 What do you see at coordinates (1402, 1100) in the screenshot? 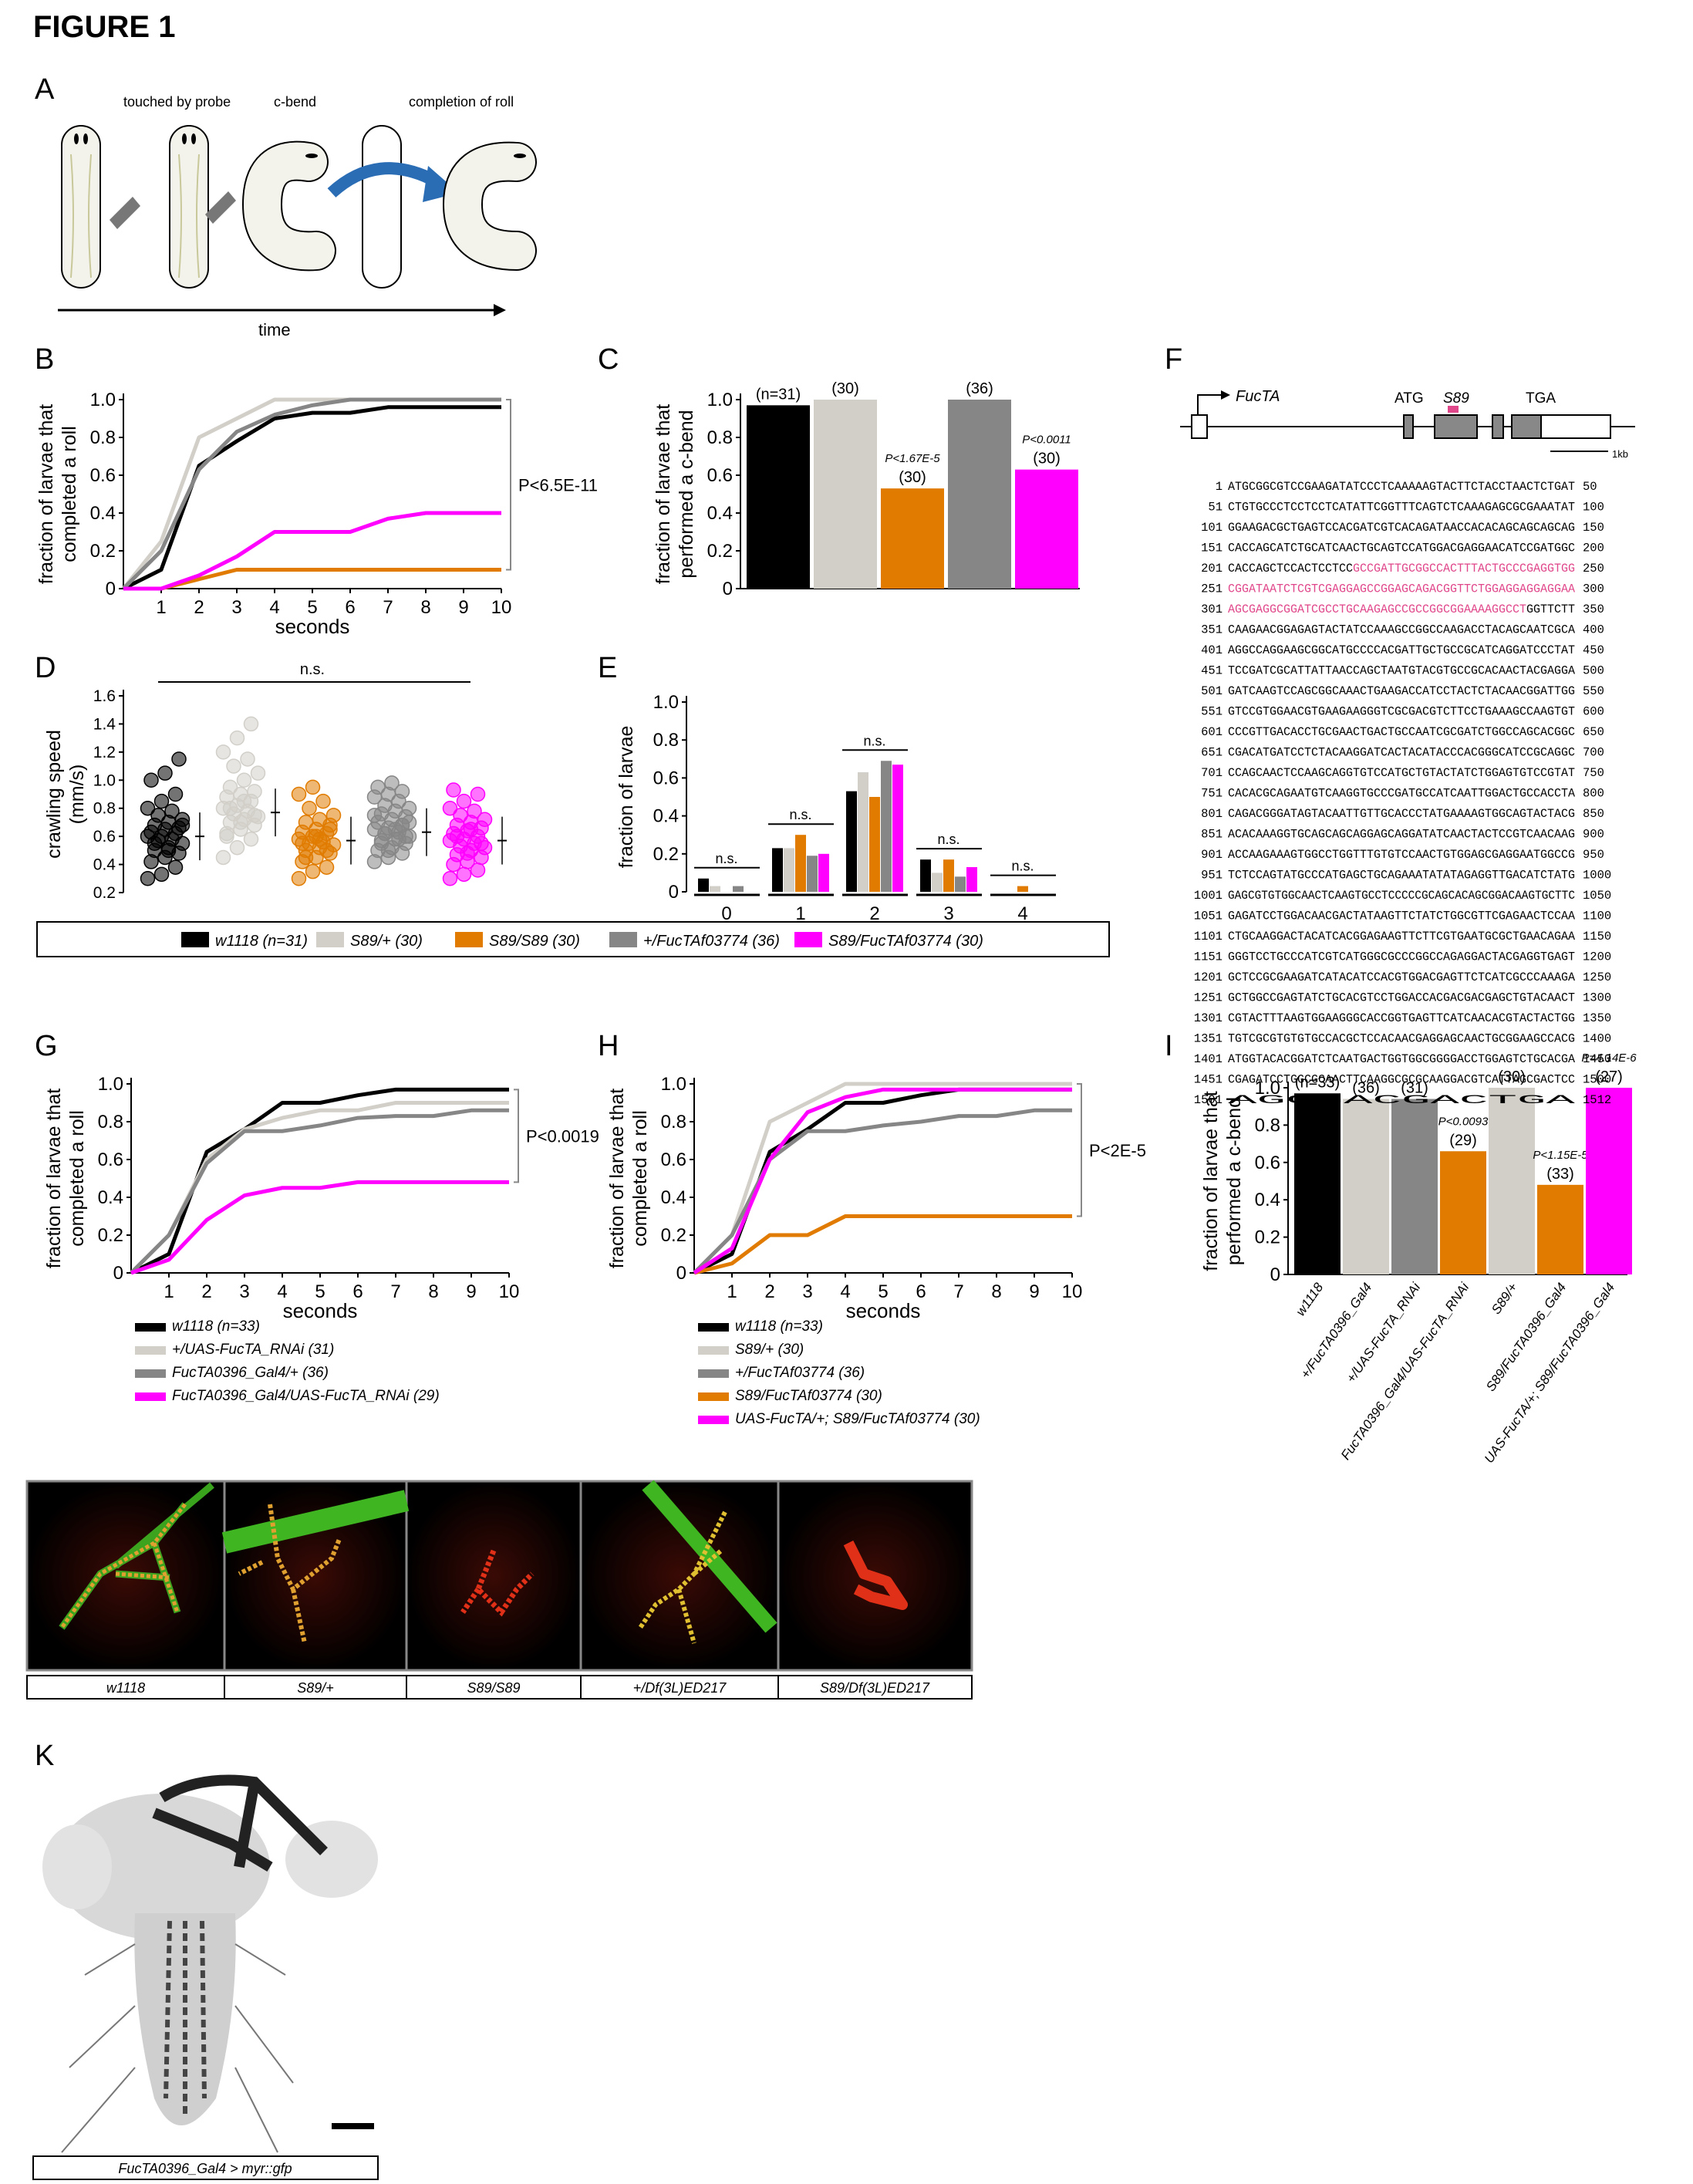
I see `seq-segment: AGCGACGACTGA` at bounding box center [1402, 1100].